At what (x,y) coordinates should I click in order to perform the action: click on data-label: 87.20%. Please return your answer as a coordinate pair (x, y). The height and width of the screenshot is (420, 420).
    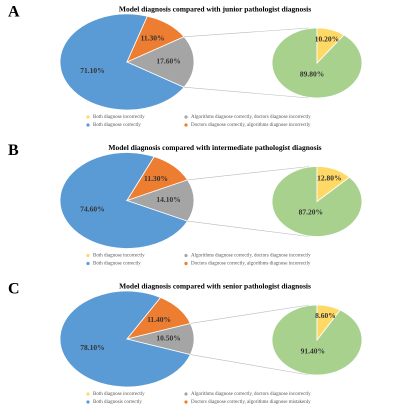
    Looking at the image, I should click on (311, 211).